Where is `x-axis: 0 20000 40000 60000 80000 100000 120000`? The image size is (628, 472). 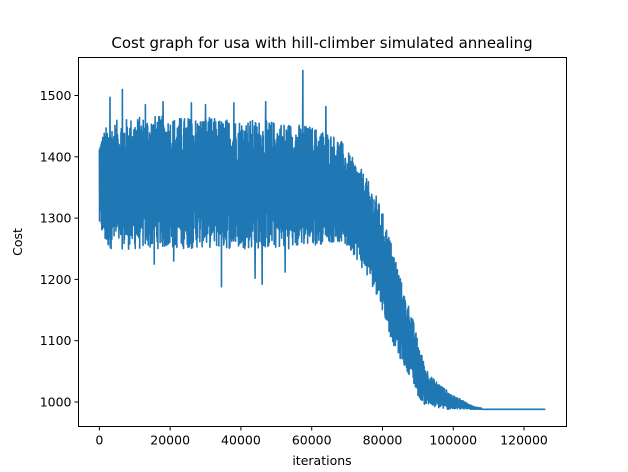 x-axis: 0 20000 40000 60000 80000 100000 120000 is located at coordinates (321, 437).